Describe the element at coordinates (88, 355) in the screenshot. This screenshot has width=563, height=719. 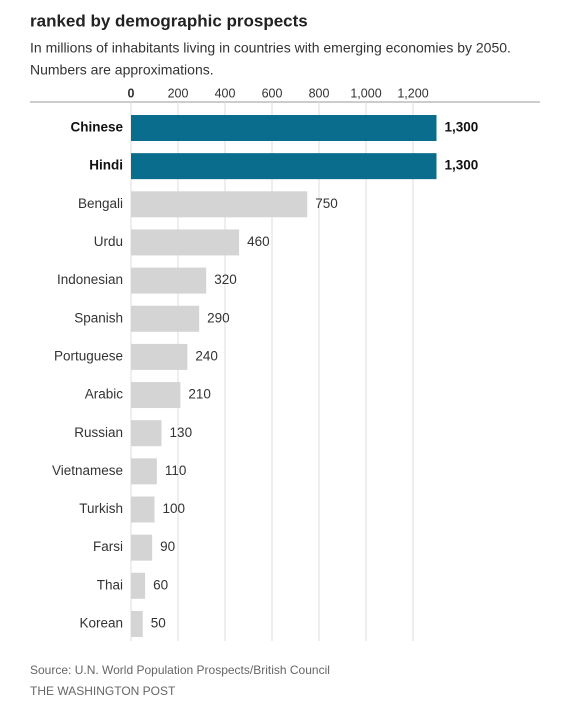
I see `y-tick-label: Portuguese` at that location.